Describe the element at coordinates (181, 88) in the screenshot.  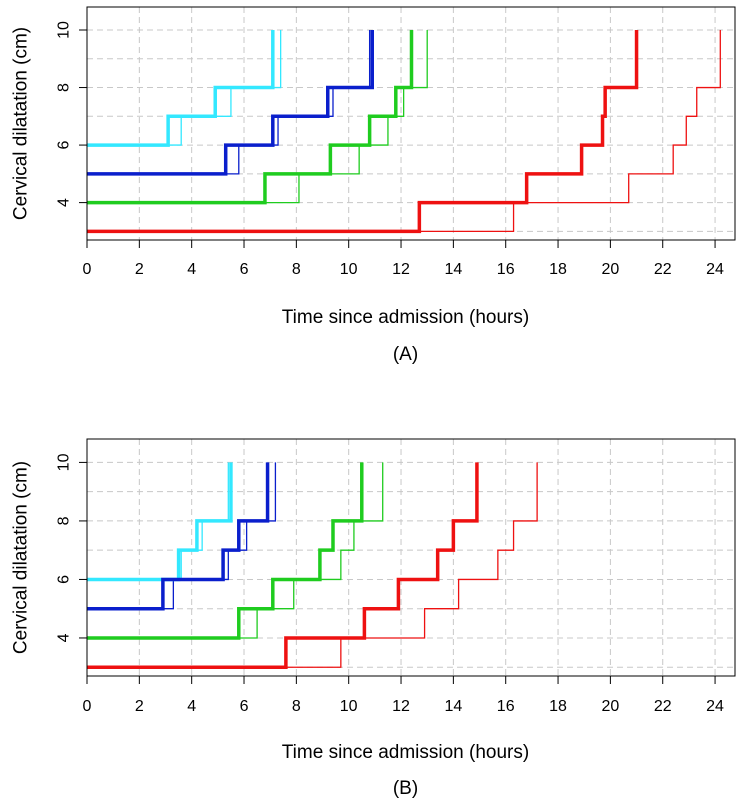
I see `series-line-cyan-thick` at that location.